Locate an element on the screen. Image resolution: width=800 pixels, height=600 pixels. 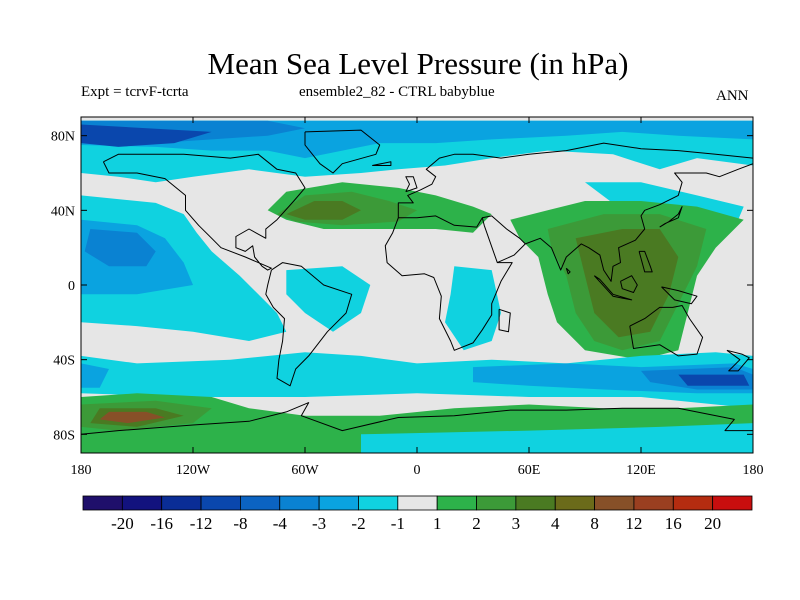
colorbar-label: 4 is located at coordinates (555, 523).